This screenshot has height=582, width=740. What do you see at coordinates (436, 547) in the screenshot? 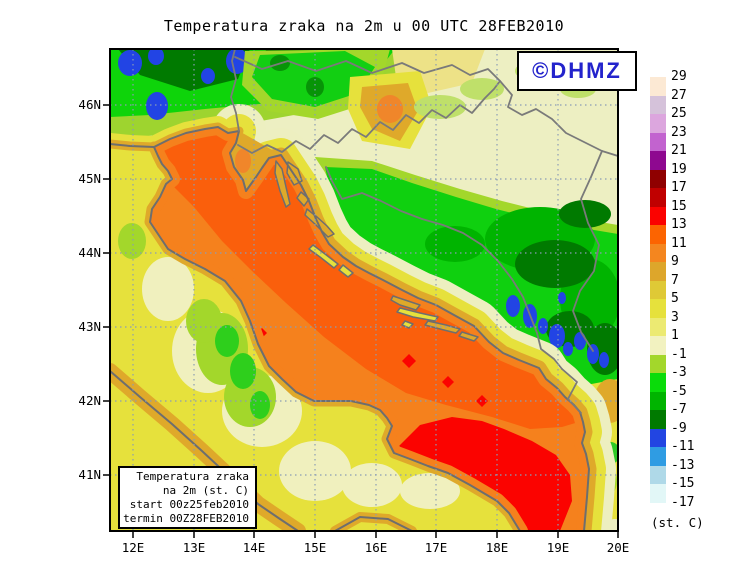
I see `lon-tick-label: 17E` at bounding box center [436, 547].